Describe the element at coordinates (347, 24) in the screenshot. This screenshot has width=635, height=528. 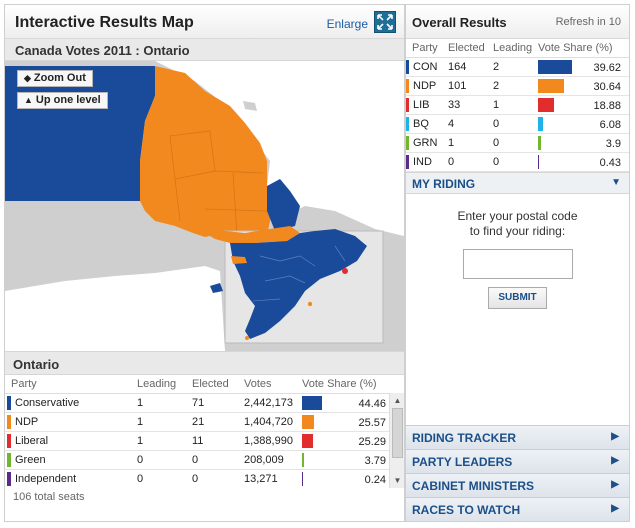
I see `enlarge-link: Enlarge` at that location.